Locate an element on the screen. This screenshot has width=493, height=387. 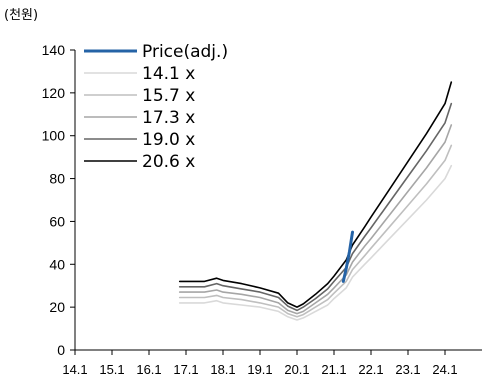
x-tick-label: 17.1 is located at coordinates (185, 369).